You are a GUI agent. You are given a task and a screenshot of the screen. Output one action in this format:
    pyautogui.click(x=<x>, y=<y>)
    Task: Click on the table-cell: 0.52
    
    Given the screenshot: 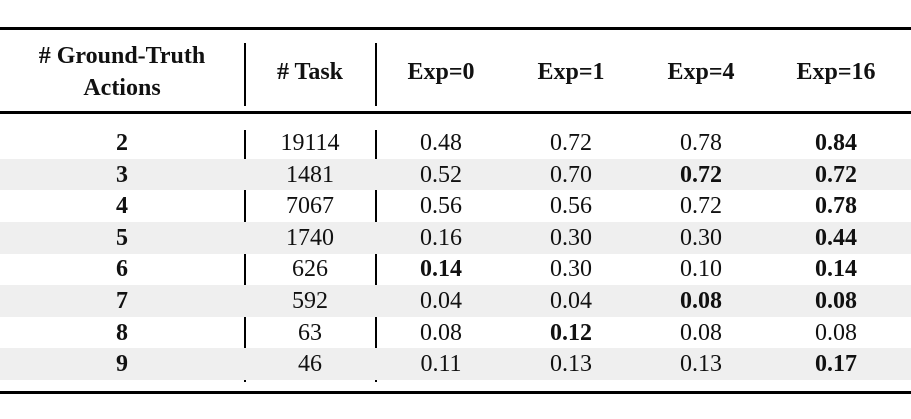 What is the action you would take?
    pyautogui.click(x=441, y=174)
    